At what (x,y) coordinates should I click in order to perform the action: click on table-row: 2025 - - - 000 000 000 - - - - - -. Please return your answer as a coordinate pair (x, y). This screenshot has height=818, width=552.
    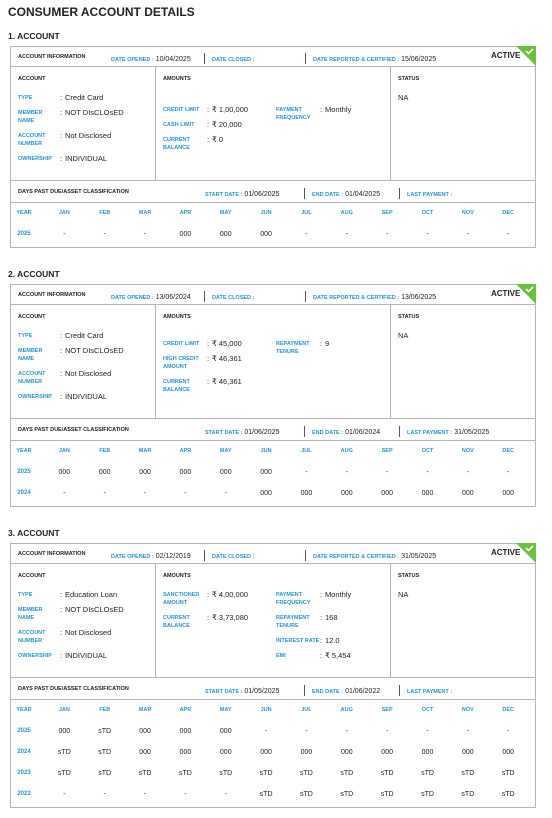
    Looking at the image, I should click on (273, 234).